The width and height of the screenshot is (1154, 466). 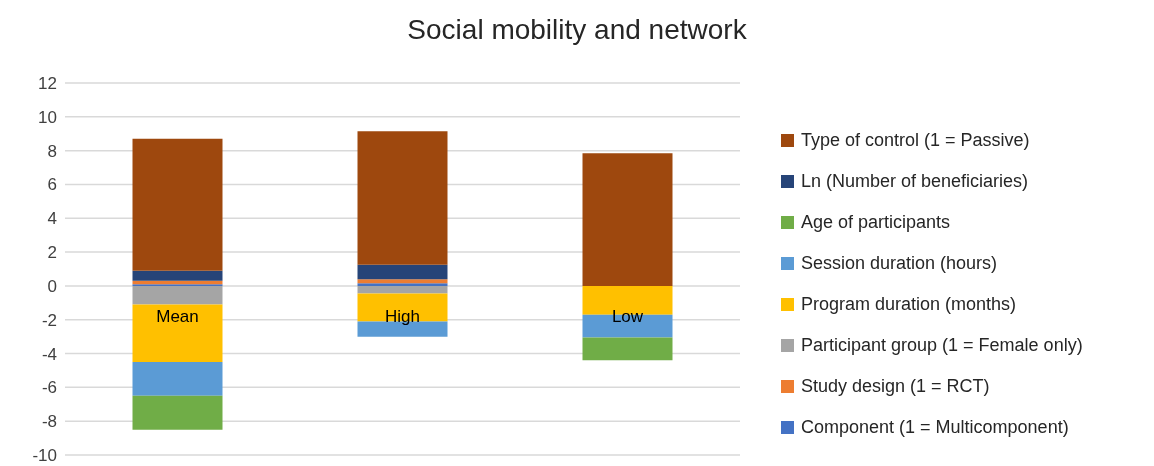 I want to click on legend-label: Participant group (1 = Female only), so click(x=942, y=345).